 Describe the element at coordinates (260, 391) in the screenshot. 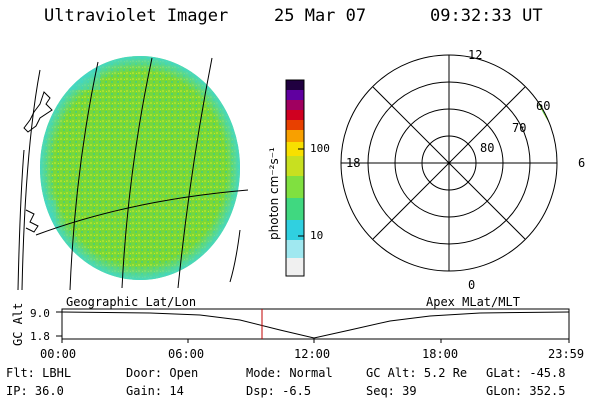

I see `status-dsp-label: Dsp:` at that location.